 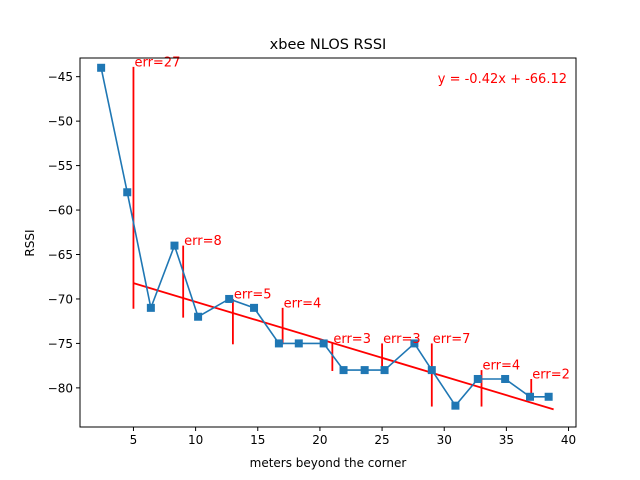 What do you see at coordinates (353, 437) in the screenshot?
I see `x-axis-ticks: 5 10 15 20 25 30 35 40` at bounding box center [353, 437].